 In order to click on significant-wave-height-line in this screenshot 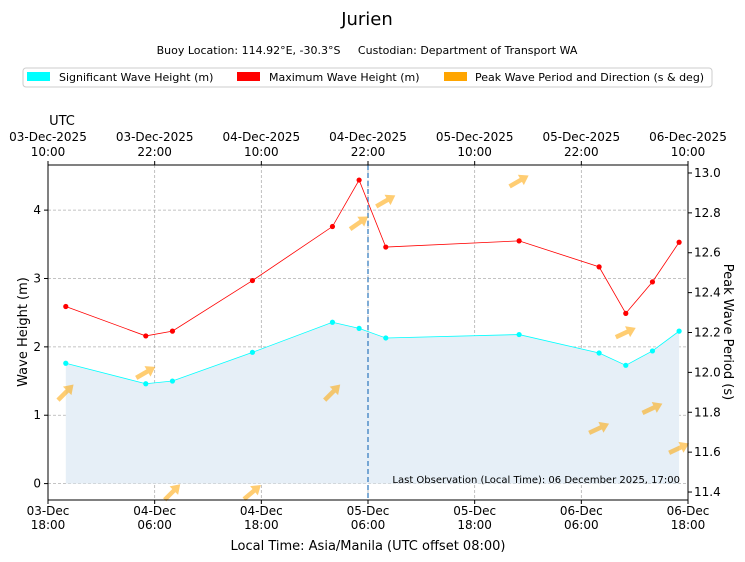, I will do `click(372, 353)`.